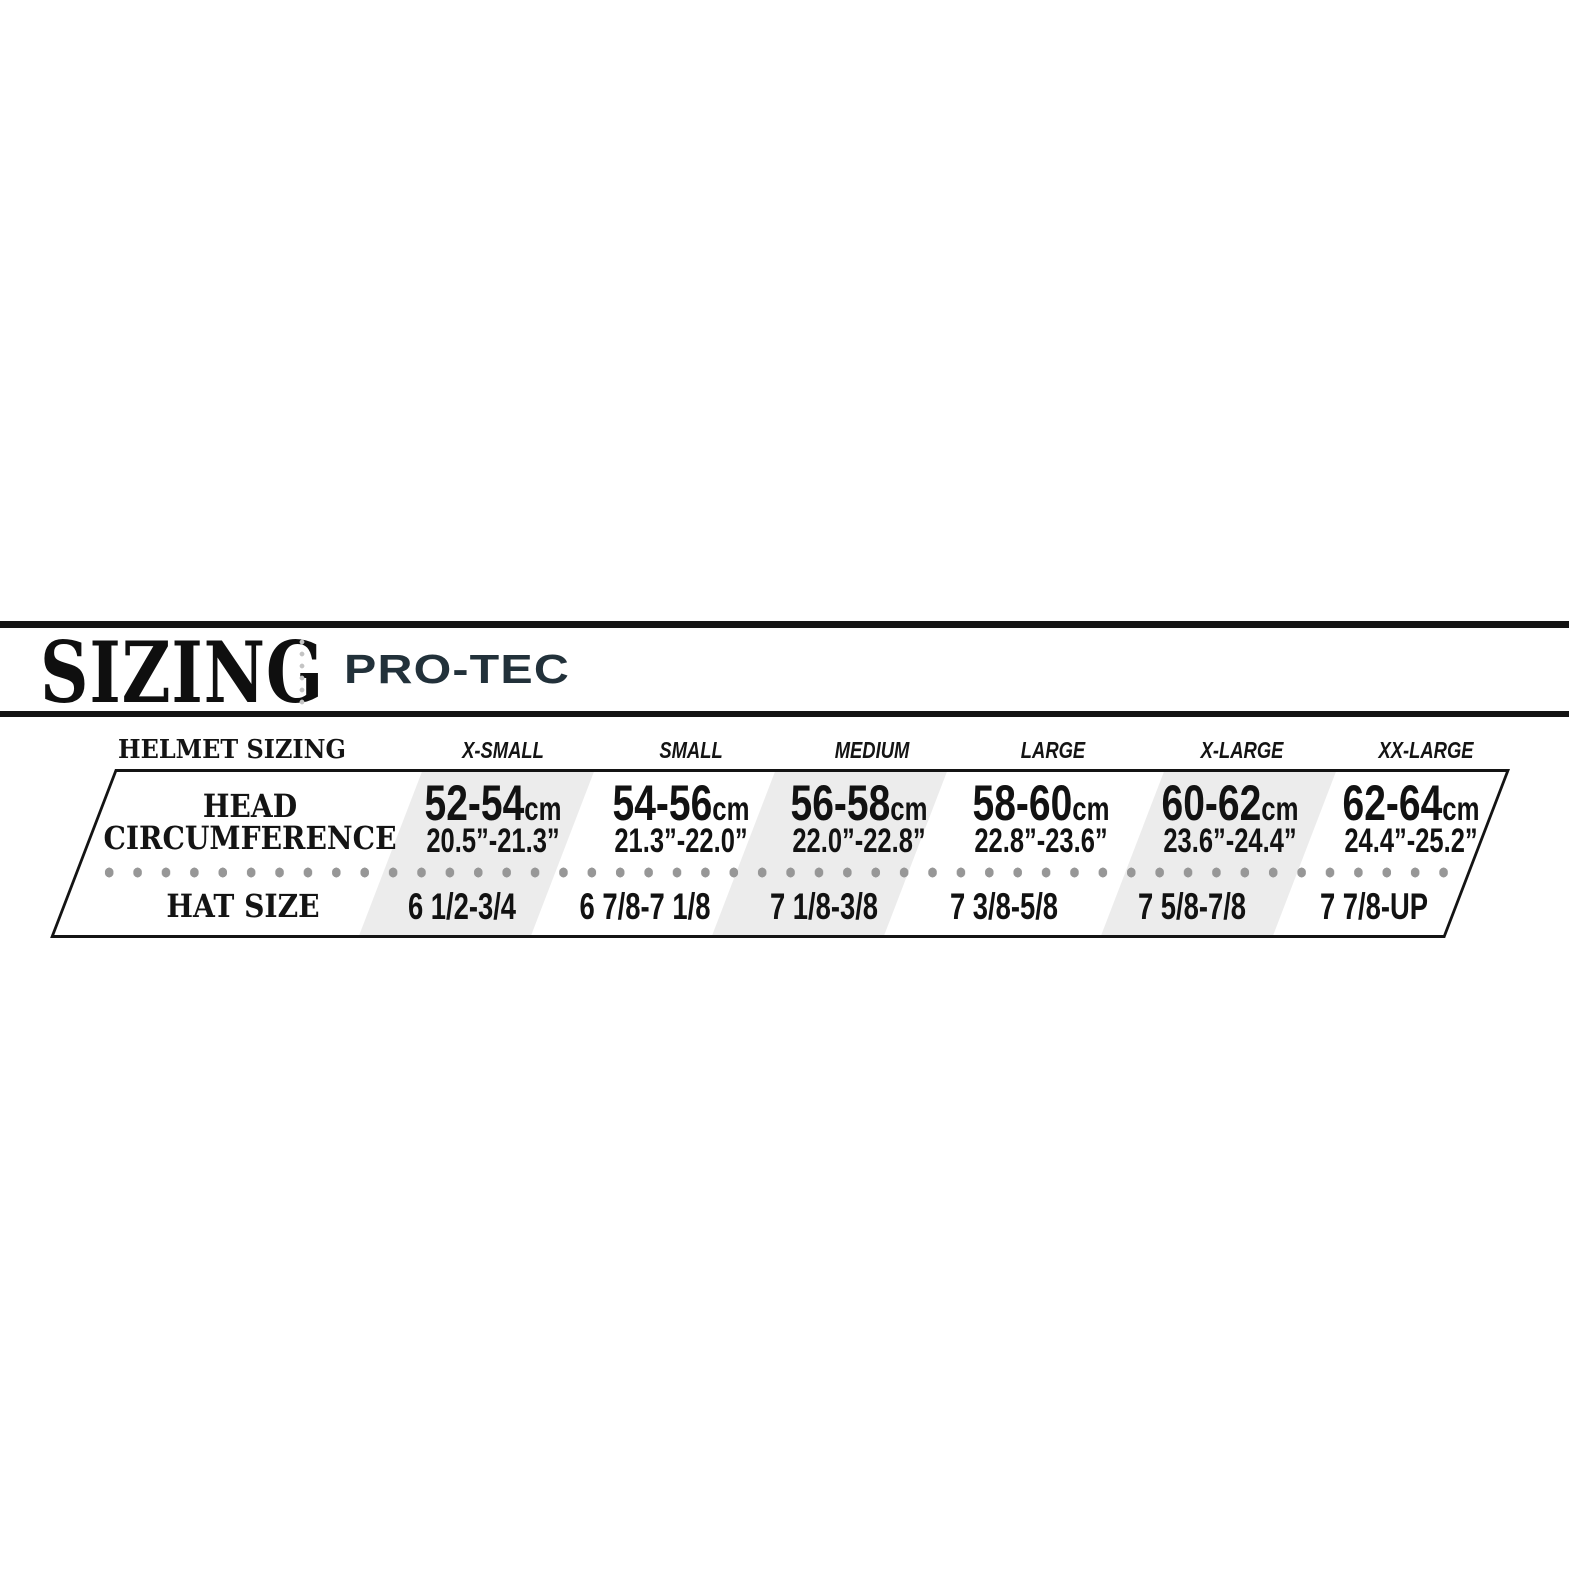 This screenshot has height=1569, width=1569. Describe the element at coordinates (182, 672) in the screenshot. I see `section-title: SIZING` at that location.